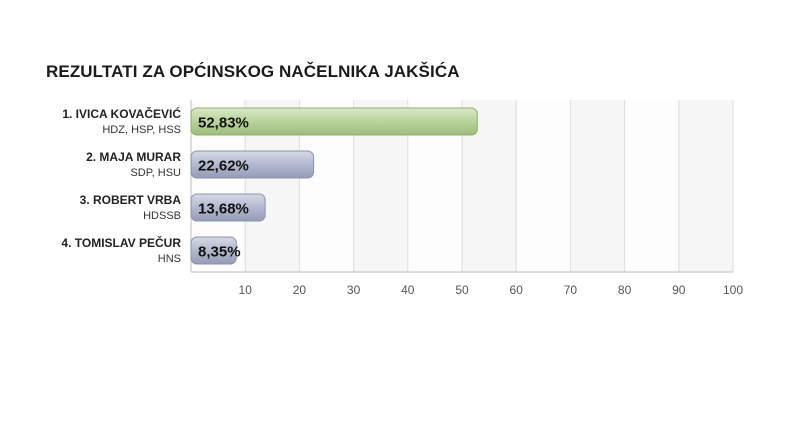 The height and width of the screenshot is (444, 800). Describe the element at coordinates (162, 216) in the screenshot. I see `category-party: HDSSB` at that location.